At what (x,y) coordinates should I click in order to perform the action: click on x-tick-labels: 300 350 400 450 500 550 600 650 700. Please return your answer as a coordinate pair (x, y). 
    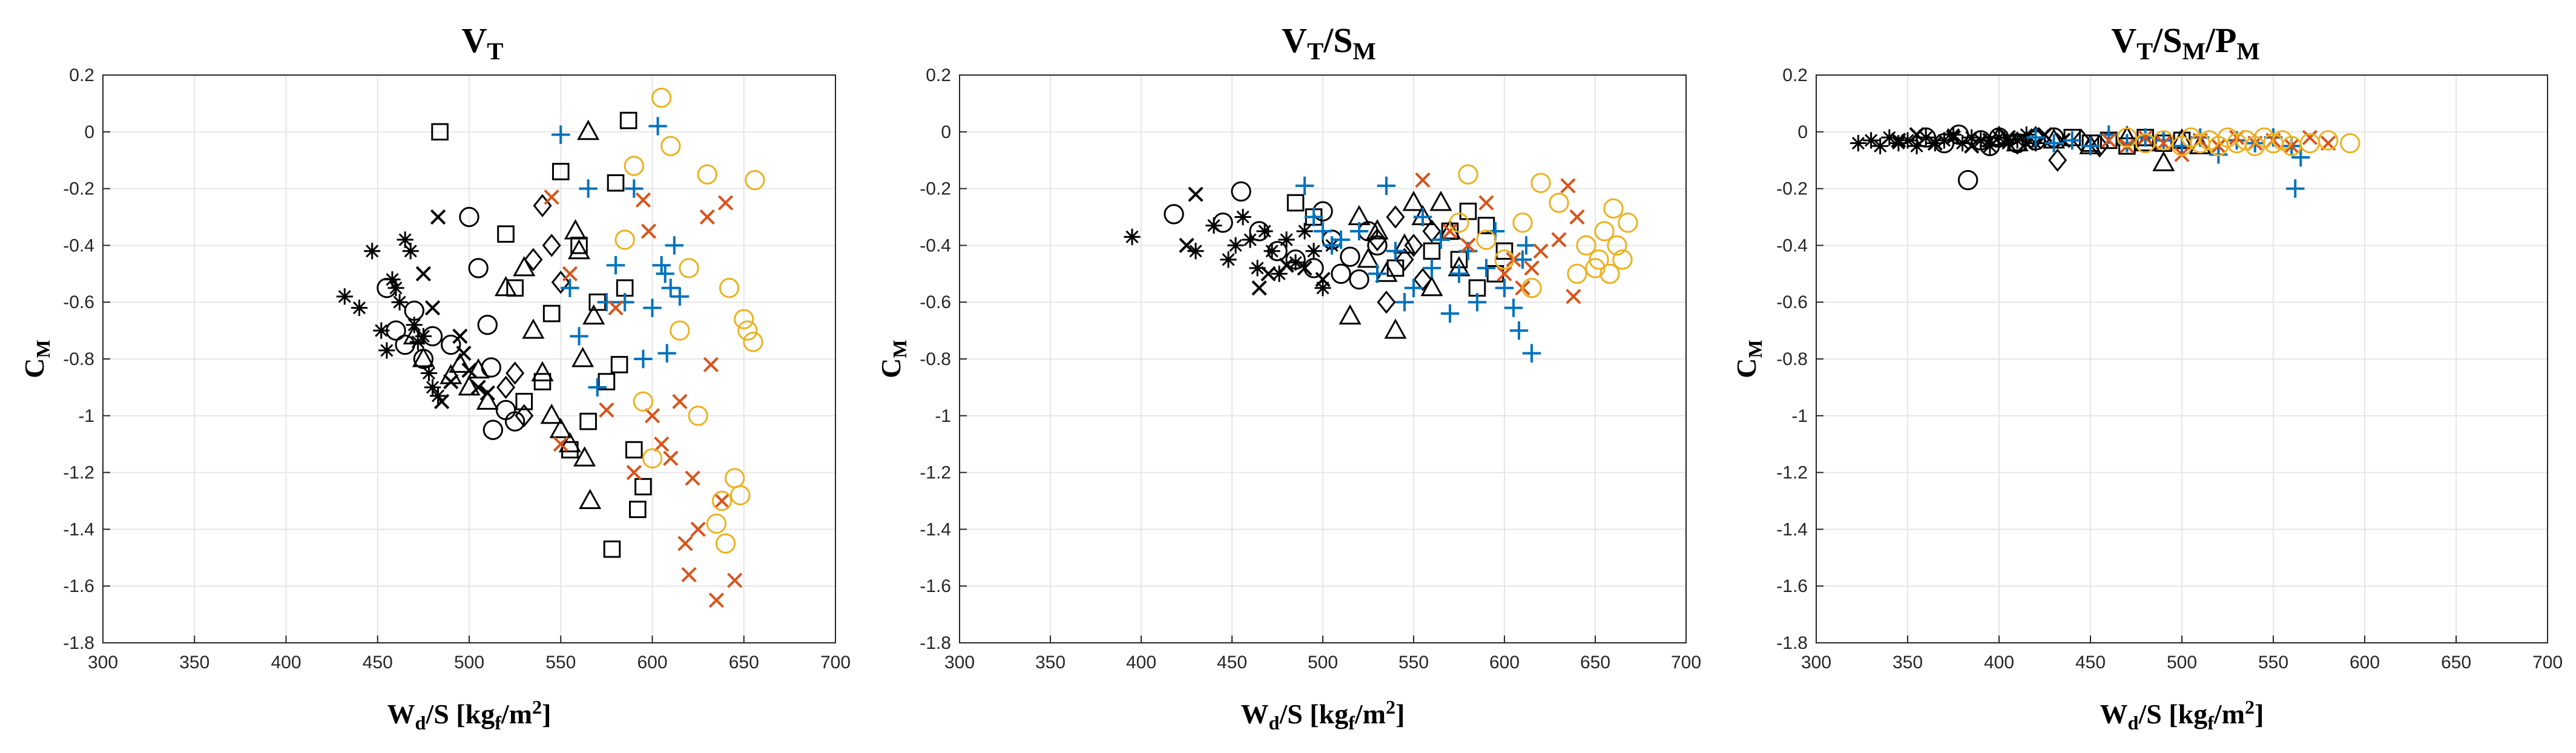
    Looking at the image, I should click on (469, 663).